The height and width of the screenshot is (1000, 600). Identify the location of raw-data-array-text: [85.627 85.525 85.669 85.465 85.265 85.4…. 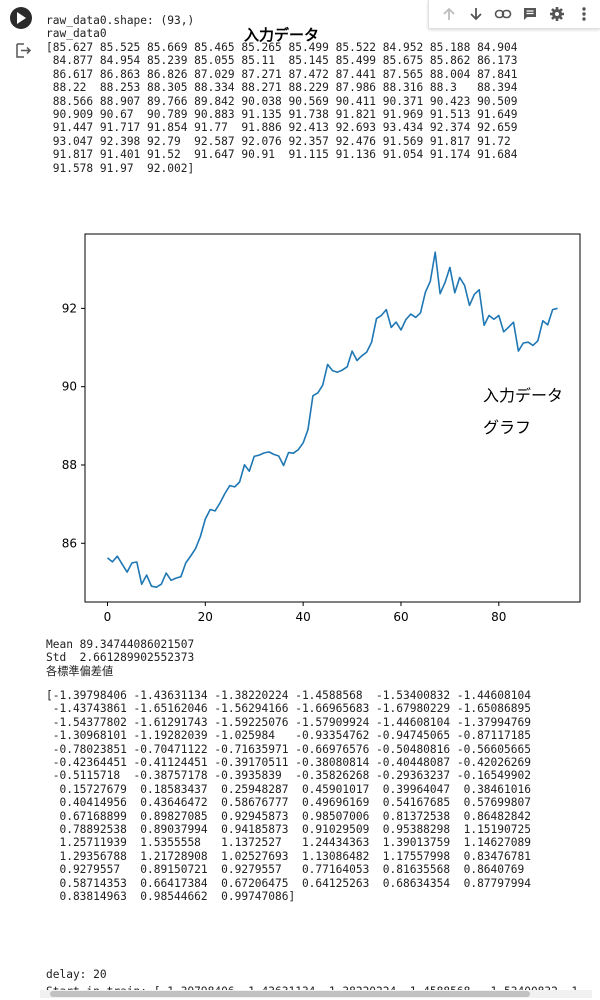
(282, 108).